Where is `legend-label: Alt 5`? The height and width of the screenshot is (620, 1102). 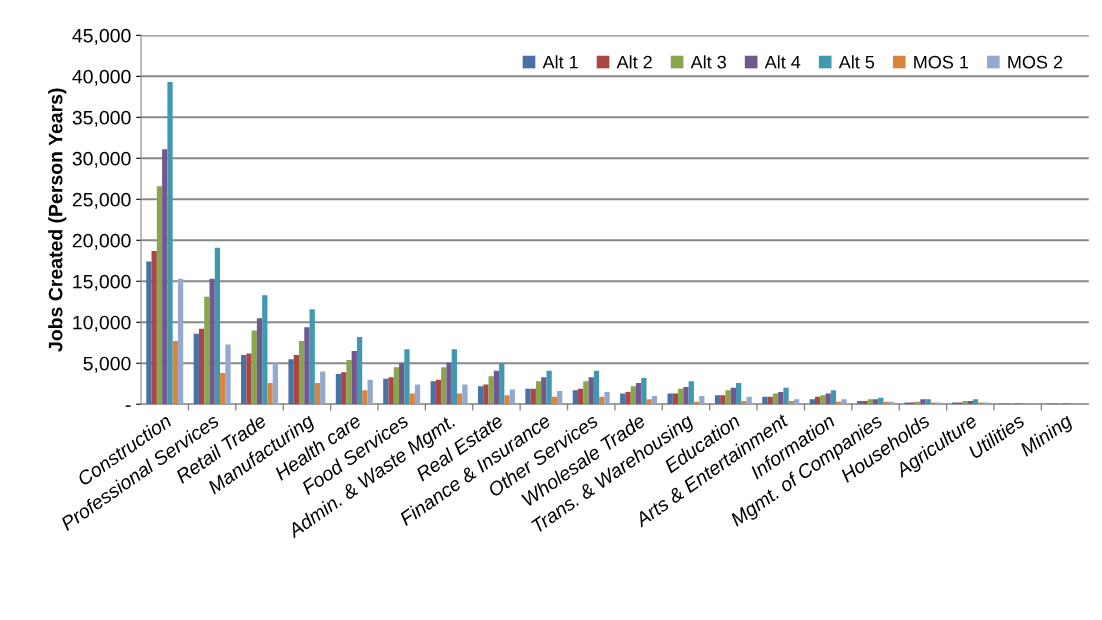
legend-label: Alt 5 is located at coordinates (856, 62).